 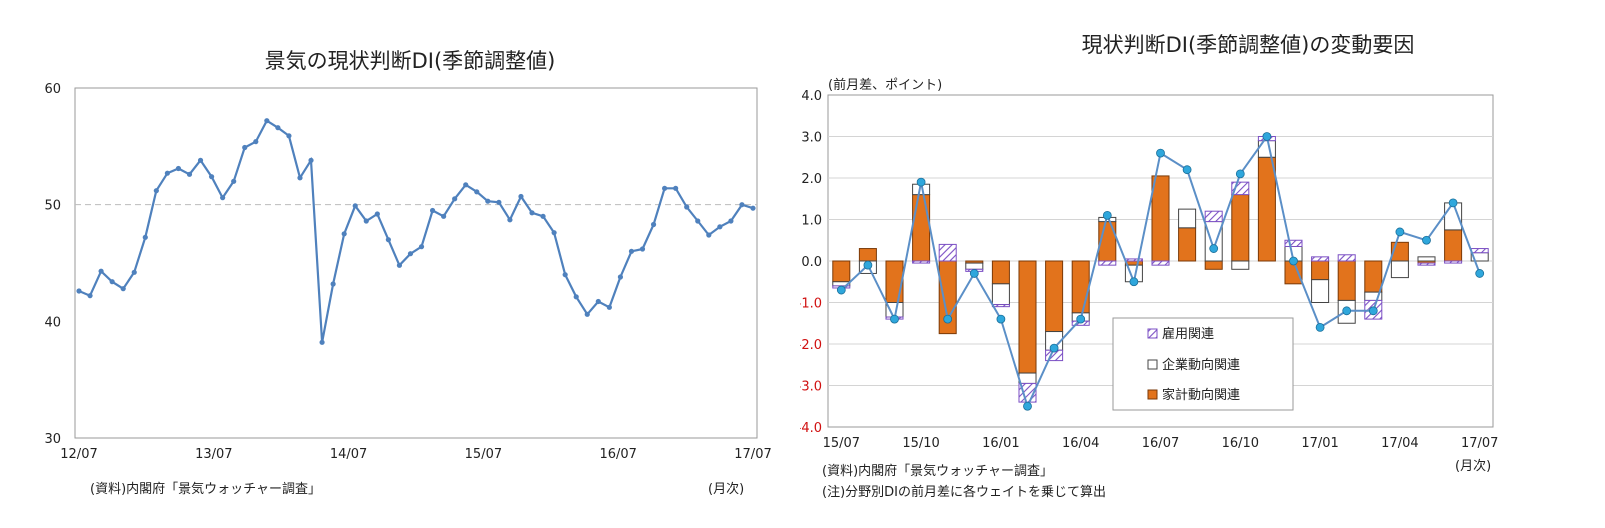 I want to click on y-tick-label: 30, so click(x=52, y=439).